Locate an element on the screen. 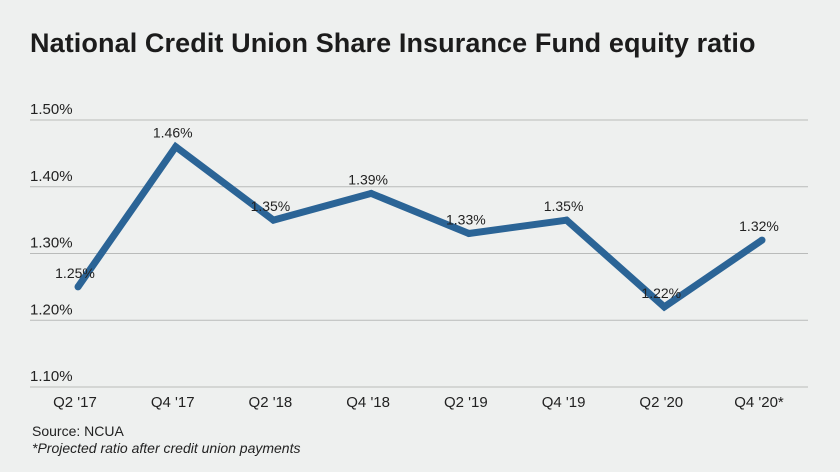 Image resolution: width=840 pixels, height=472 pixels. data-label: 1.33% is located at coordinates (466, 219).